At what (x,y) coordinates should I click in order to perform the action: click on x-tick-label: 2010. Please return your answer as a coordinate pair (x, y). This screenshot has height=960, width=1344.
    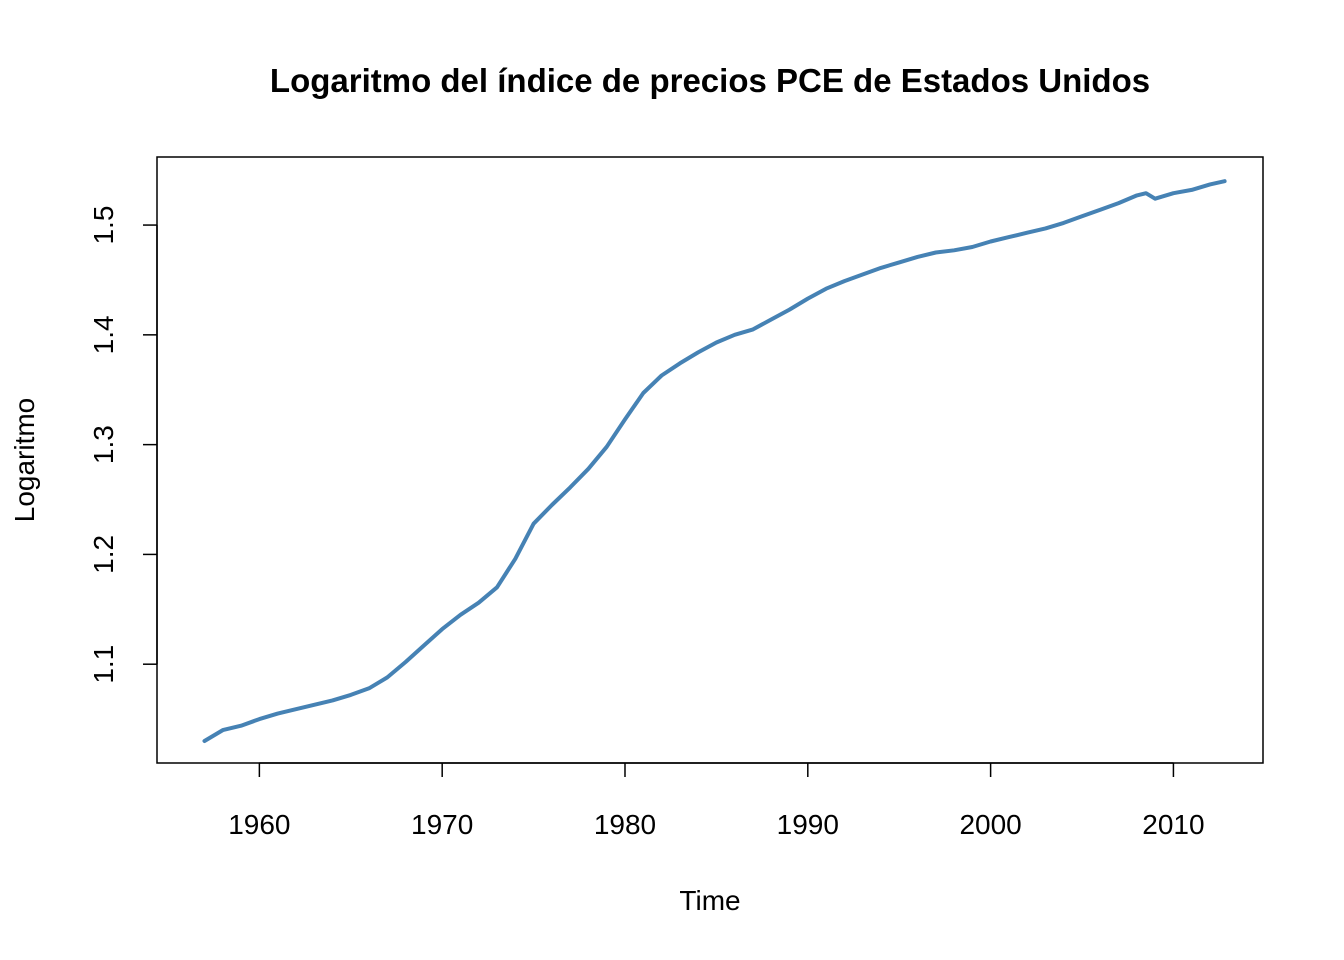
    Looking at the image, I should click on (1173, 824).